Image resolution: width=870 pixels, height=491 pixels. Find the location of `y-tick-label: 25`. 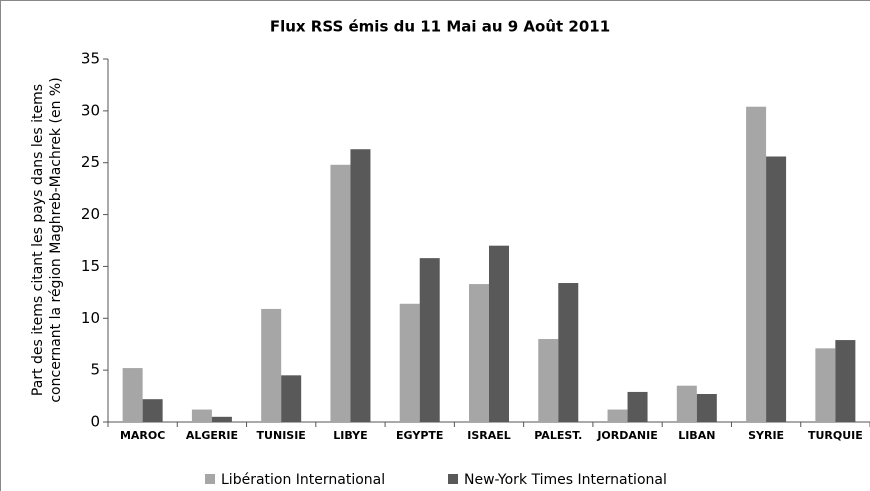

y-tick-label: 25 is located at coordinates (90, 162).